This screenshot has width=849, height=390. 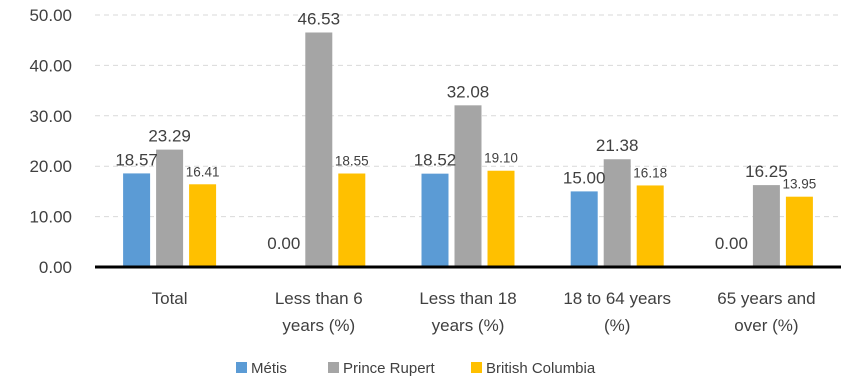 I want to click on data-label: 18.55, so click(x=352, y=161).